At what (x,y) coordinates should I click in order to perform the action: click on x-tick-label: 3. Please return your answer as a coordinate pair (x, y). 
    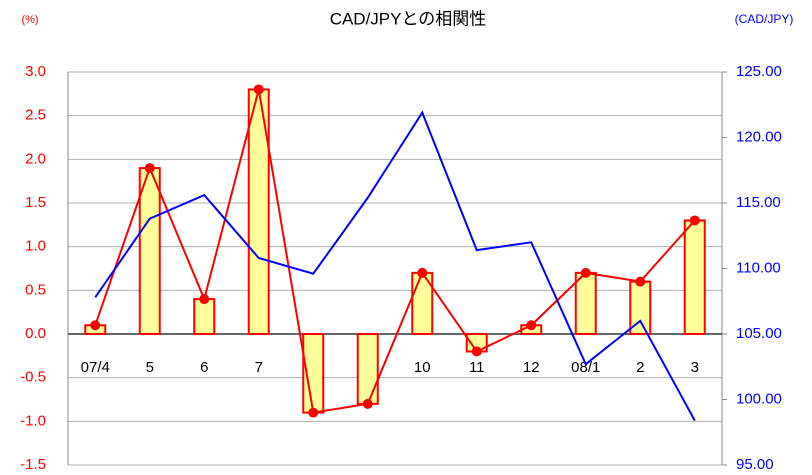
    Looking at the image, I should click on (695, 367).